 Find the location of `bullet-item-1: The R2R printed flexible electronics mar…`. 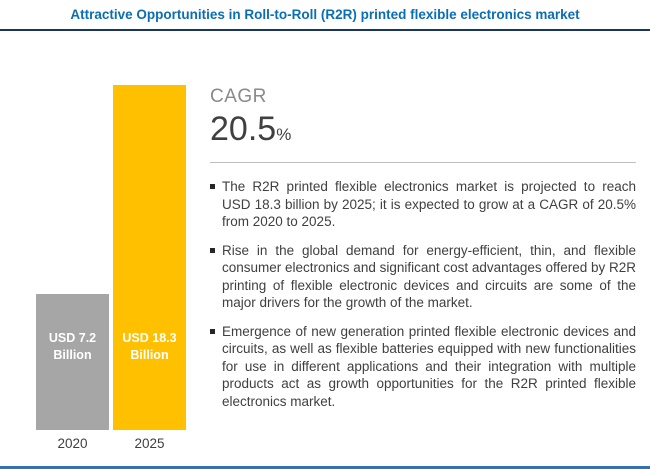

bullet-item-1: The R2R printed flexible electronics mar… is located at coordinates (423, 204).